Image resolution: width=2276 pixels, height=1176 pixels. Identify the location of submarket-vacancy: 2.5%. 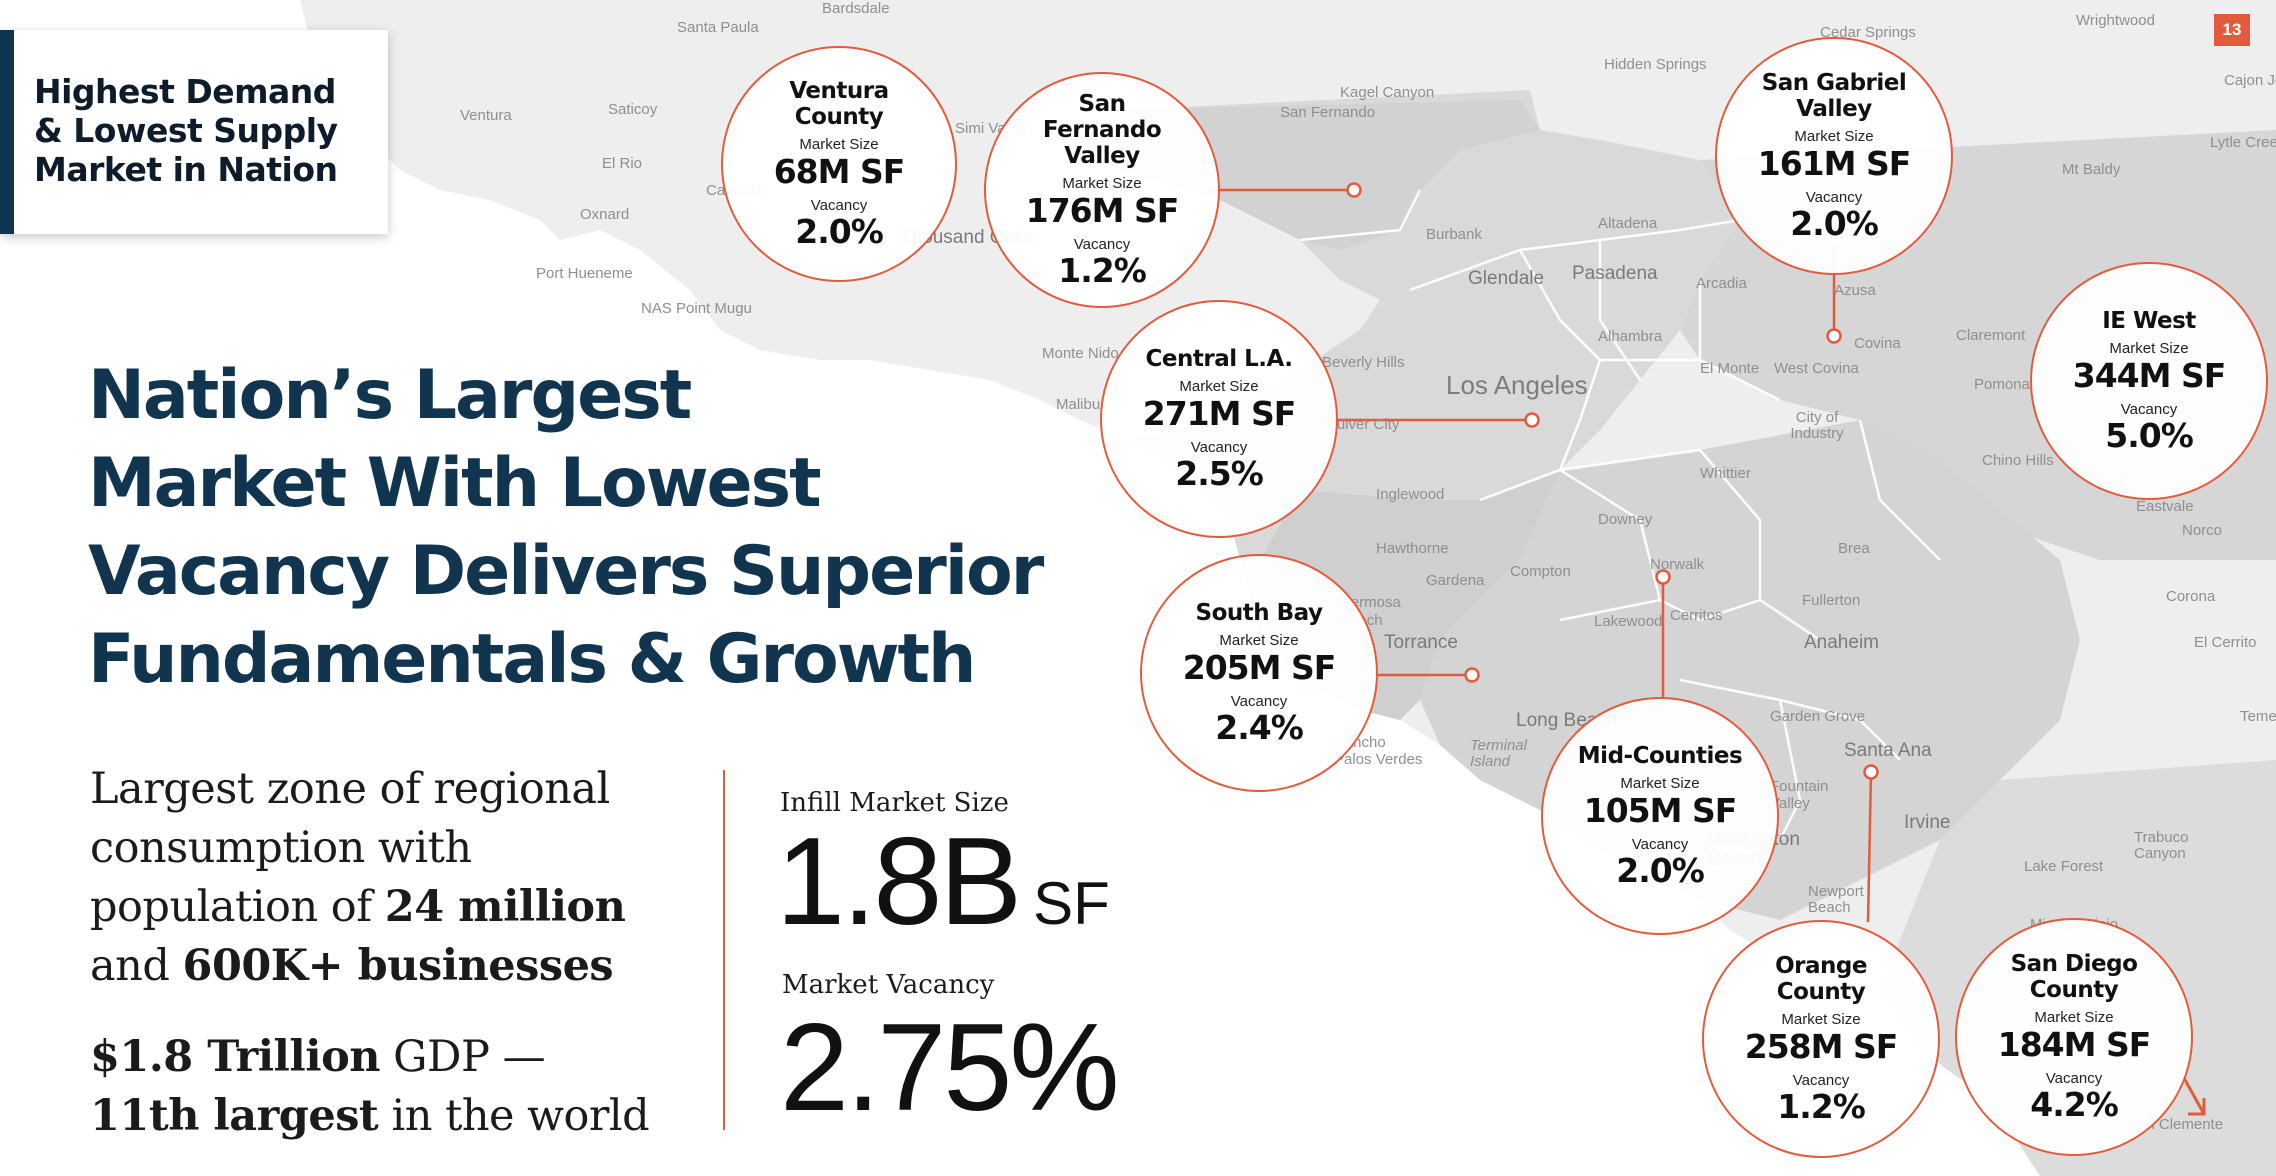
(1219, 473).